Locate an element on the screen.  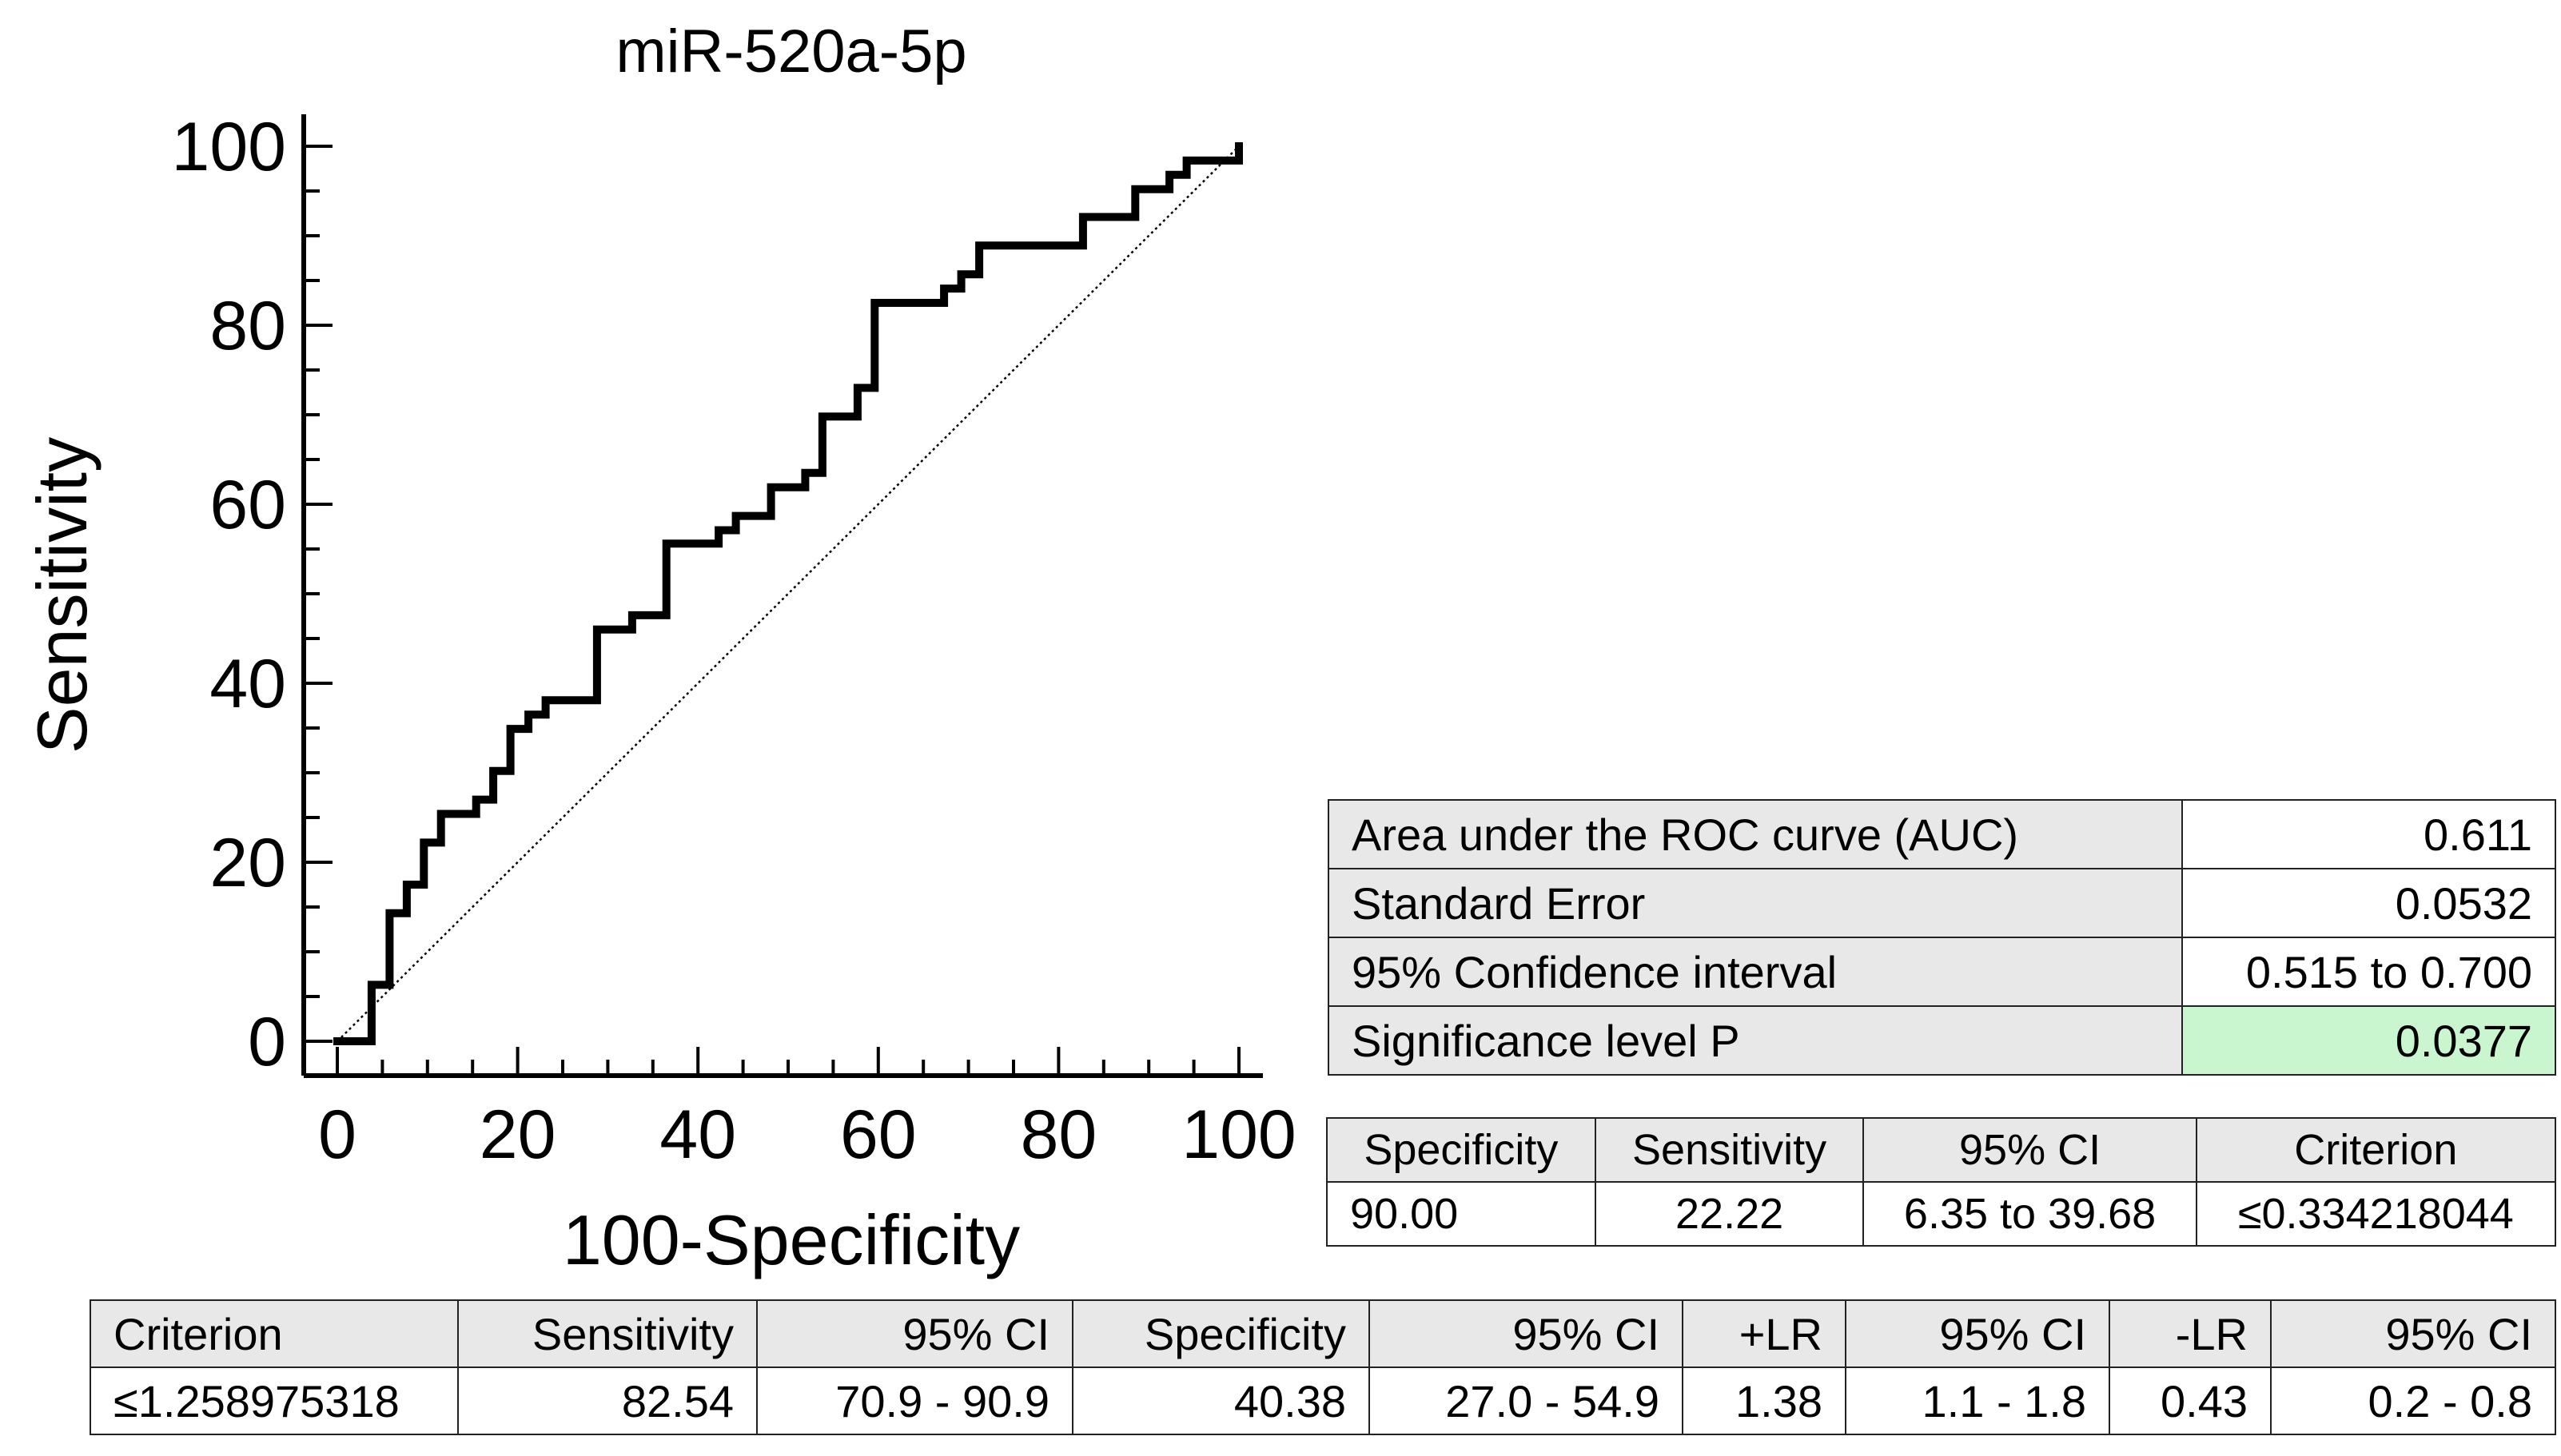
y-tick-label: 100 is located at coordinates (229, 147).